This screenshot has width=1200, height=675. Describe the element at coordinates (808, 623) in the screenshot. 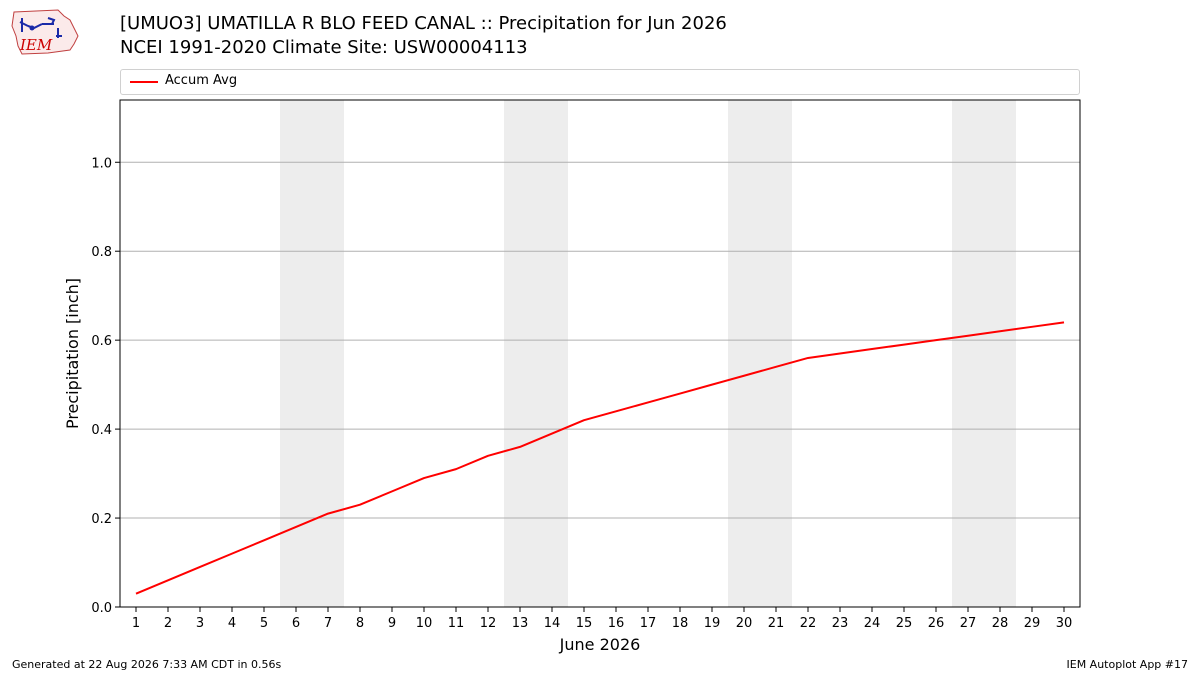

I see `x-tick-label: 22` at that location.